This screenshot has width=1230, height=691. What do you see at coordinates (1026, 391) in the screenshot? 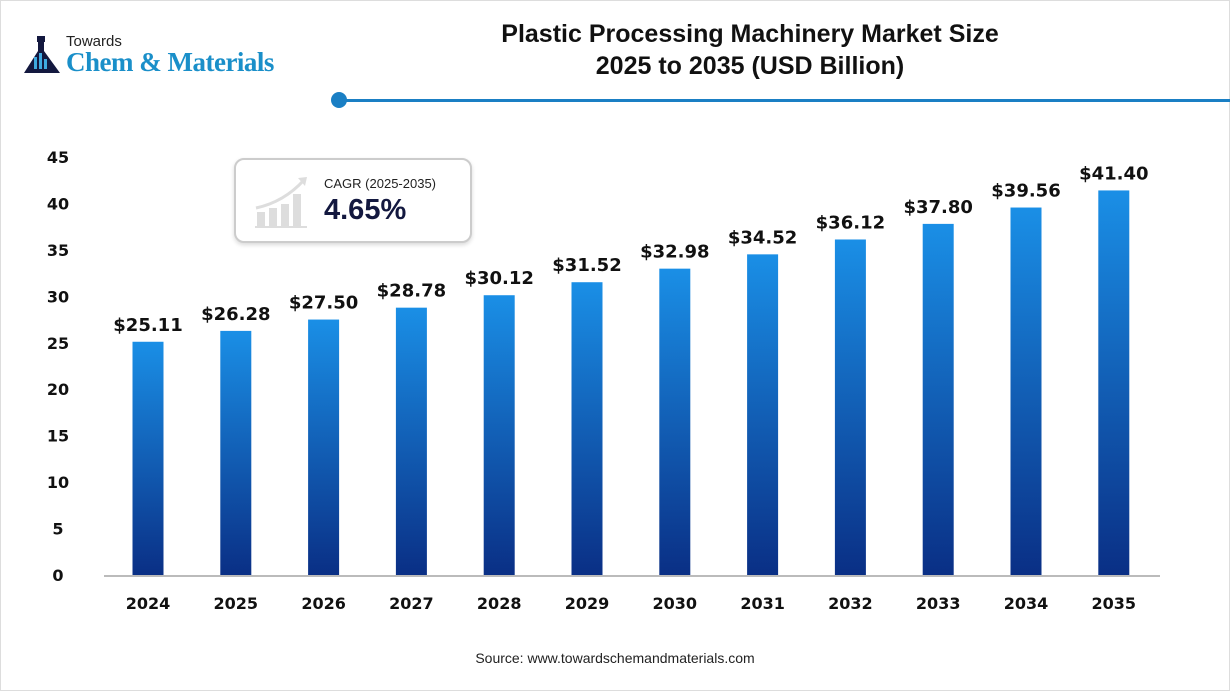
I see `bar-2034` at bounding box center [1026, 391].